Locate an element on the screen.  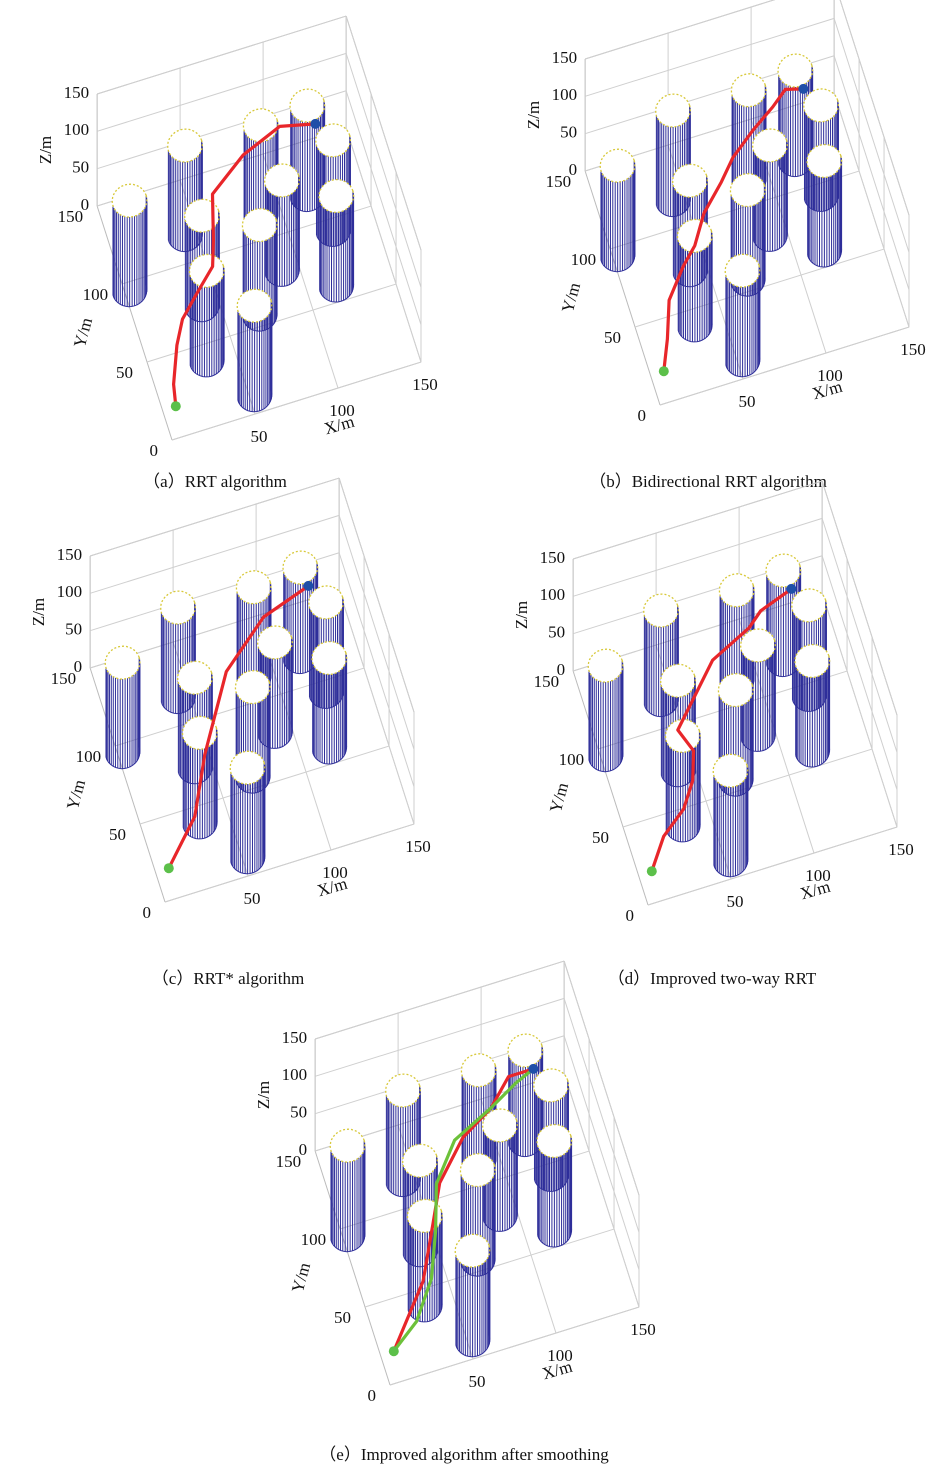
z-tick-label: 0 is located at coordinates (78, 666).